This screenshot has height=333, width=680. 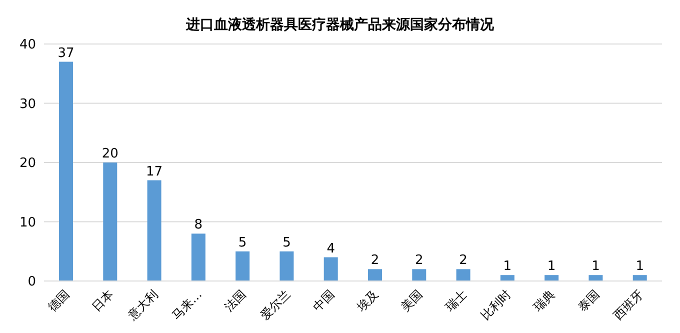 What do you see at coordinates (496, 305) in the screenshot?
I see `x-tick-label: 比利时` at bounding box center [496, 305].